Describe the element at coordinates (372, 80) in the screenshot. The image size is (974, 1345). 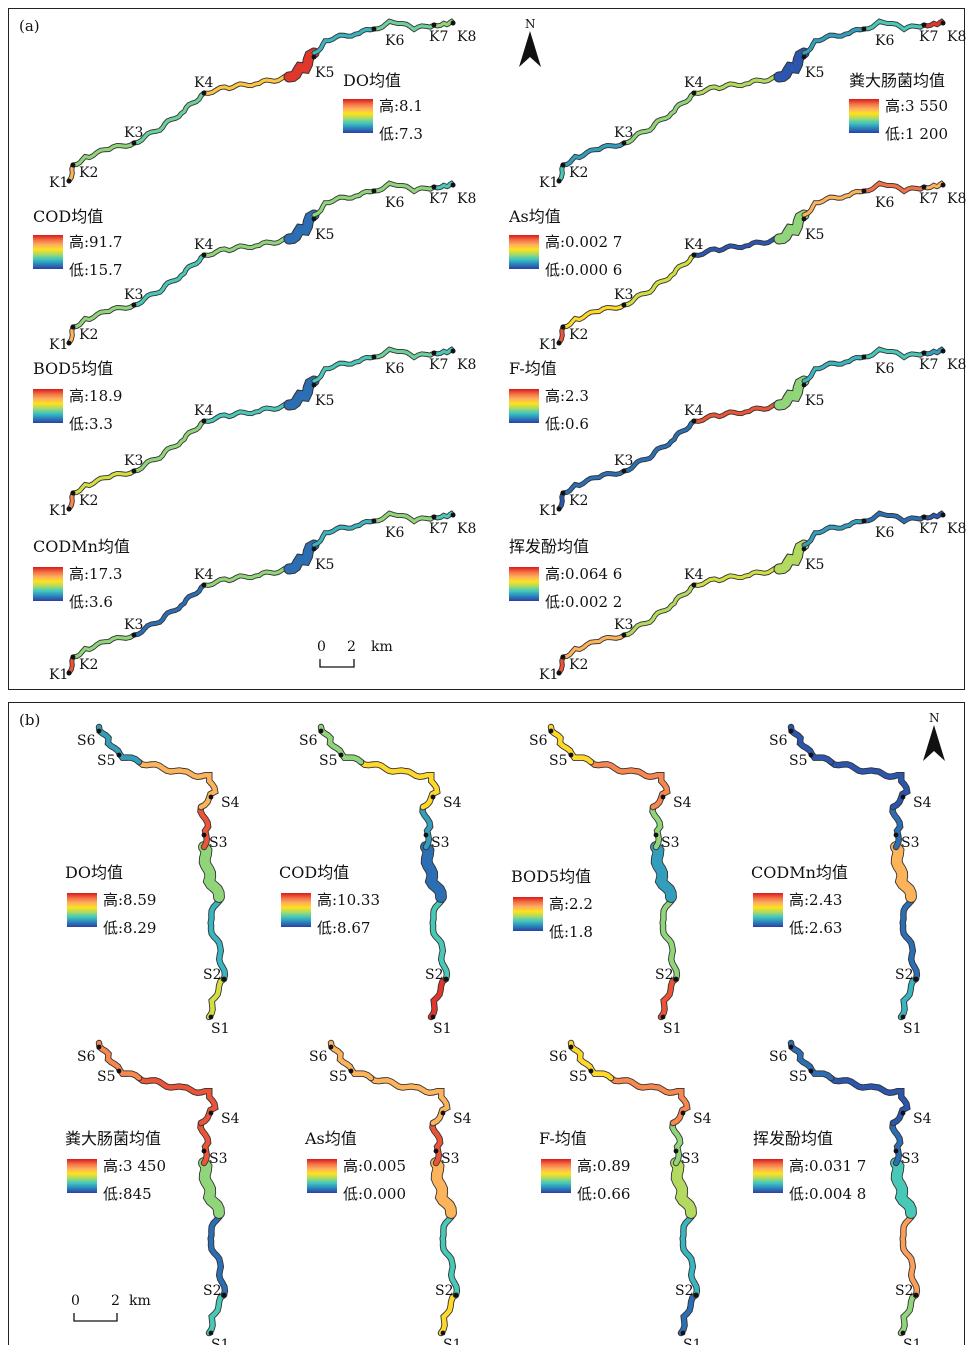
I see `map-title: DO均值` at that location.